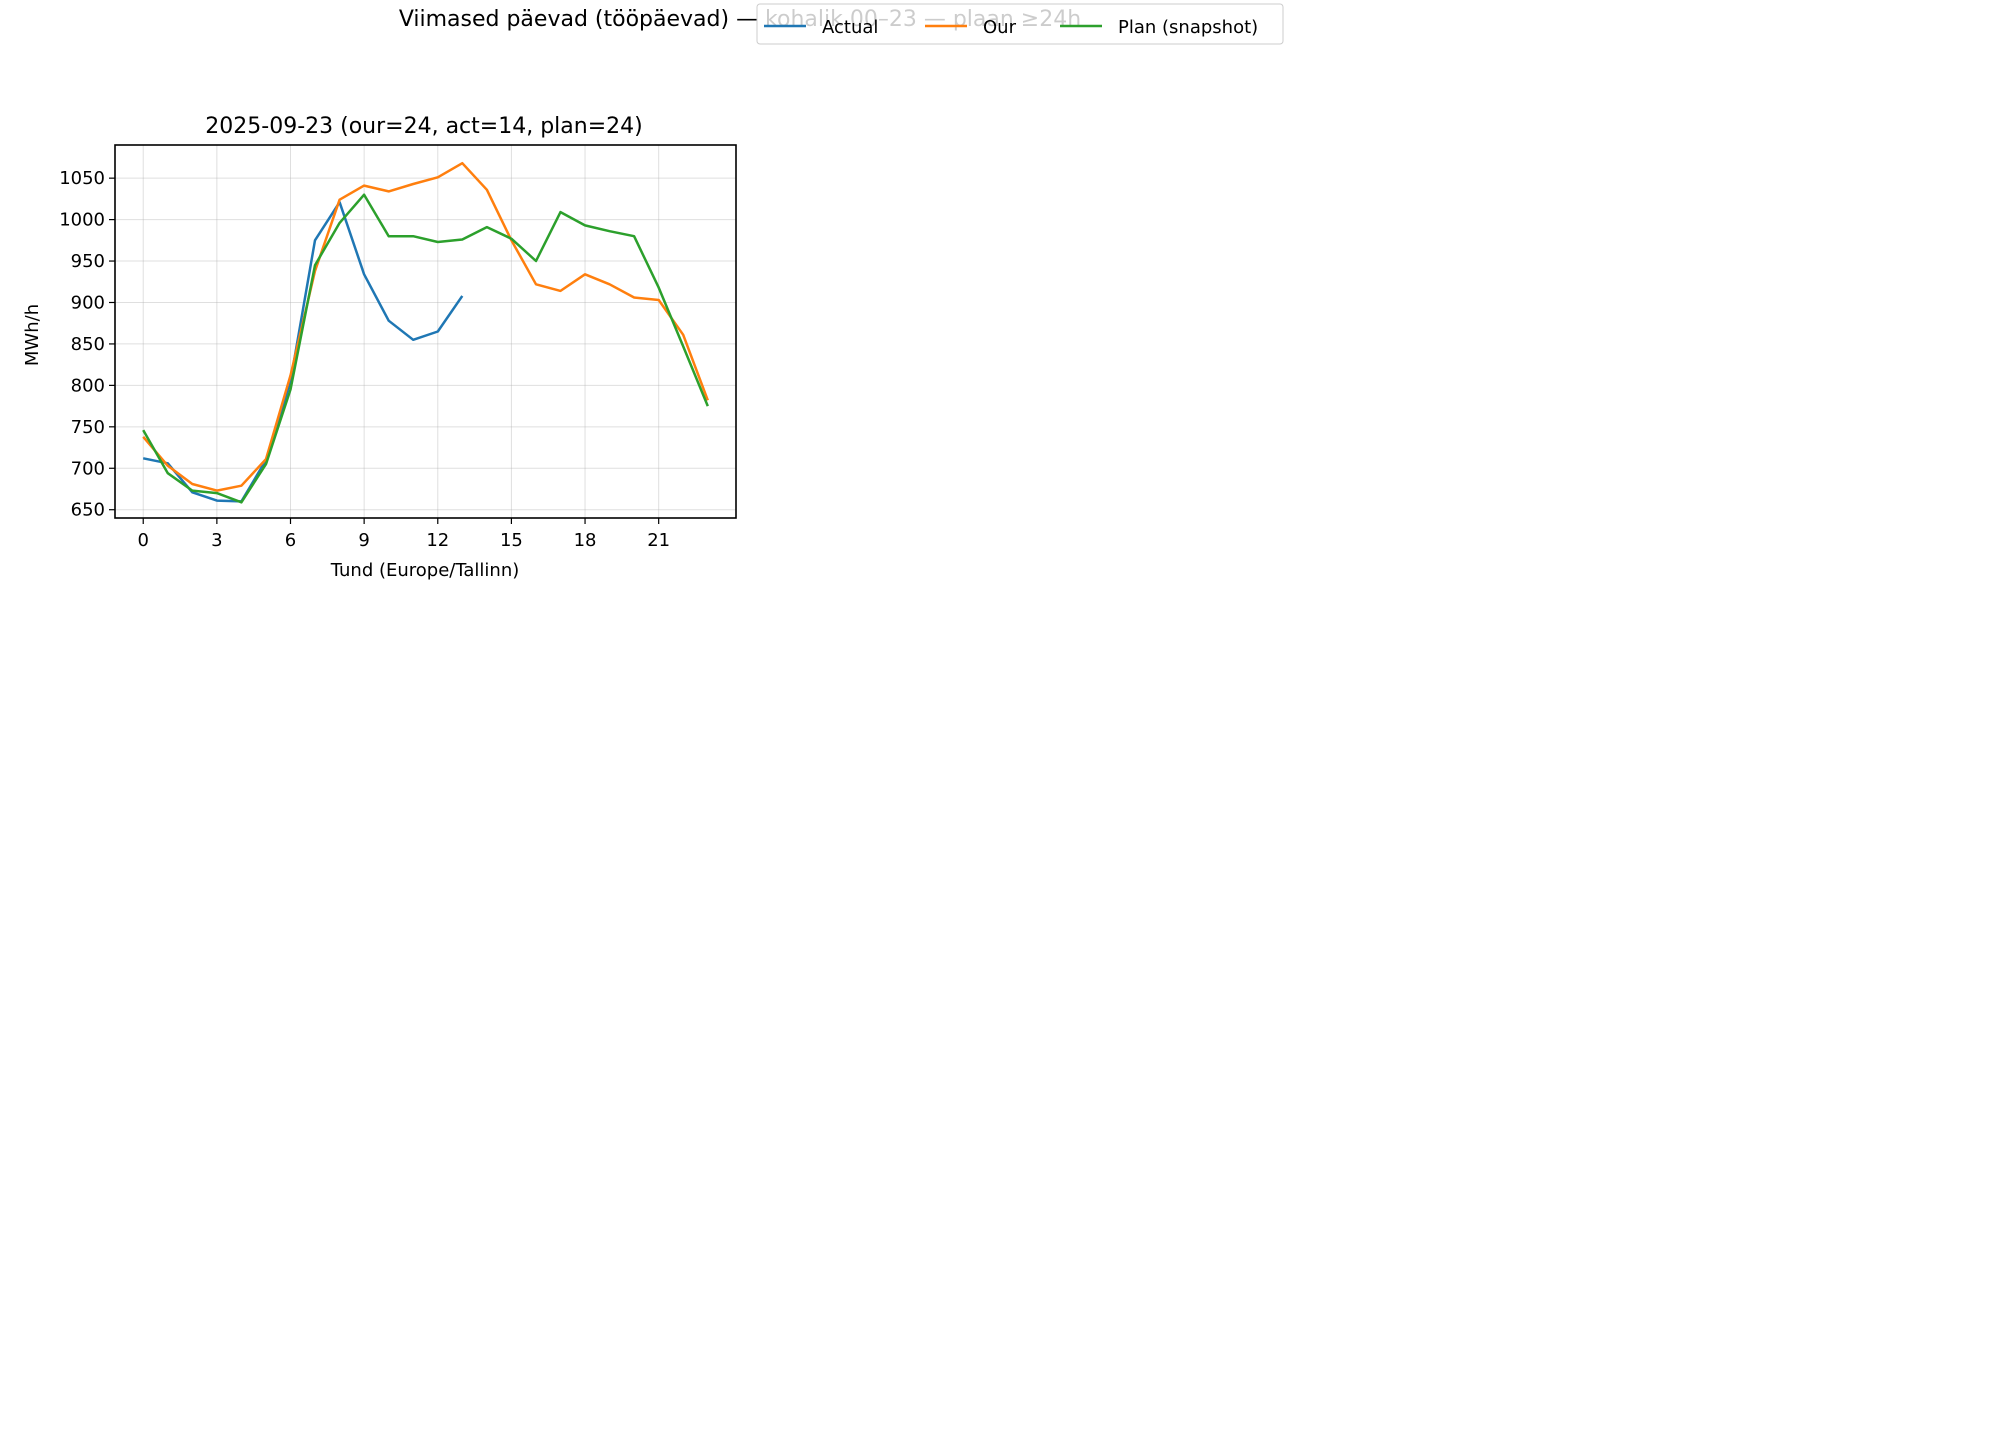  I want to click on y-tick-label: 750, so click(88, 427).